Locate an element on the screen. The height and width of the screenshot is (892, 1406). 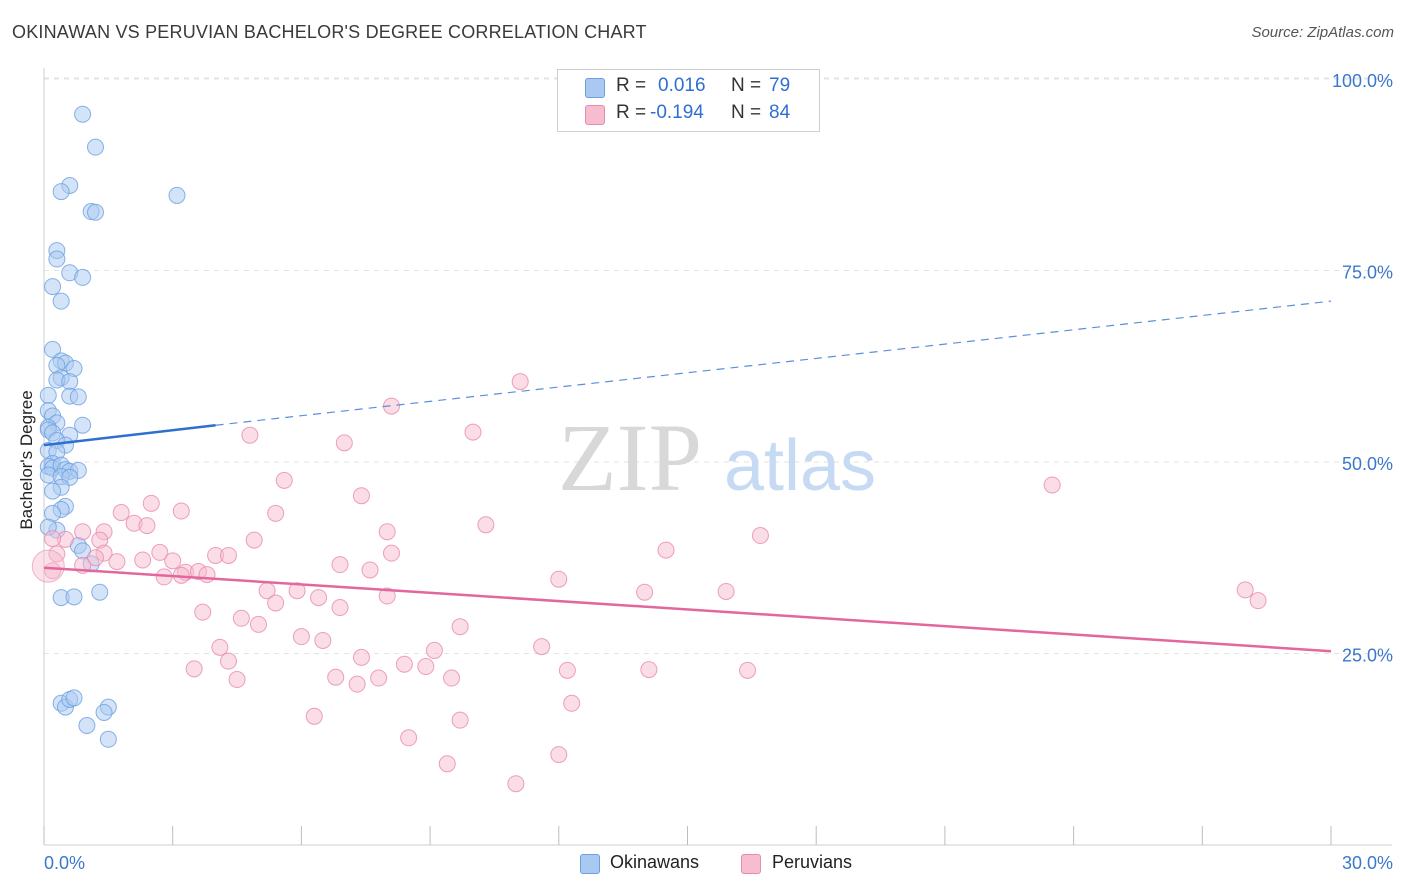
peruvians-trend-line is located at coordinates (687, 609).